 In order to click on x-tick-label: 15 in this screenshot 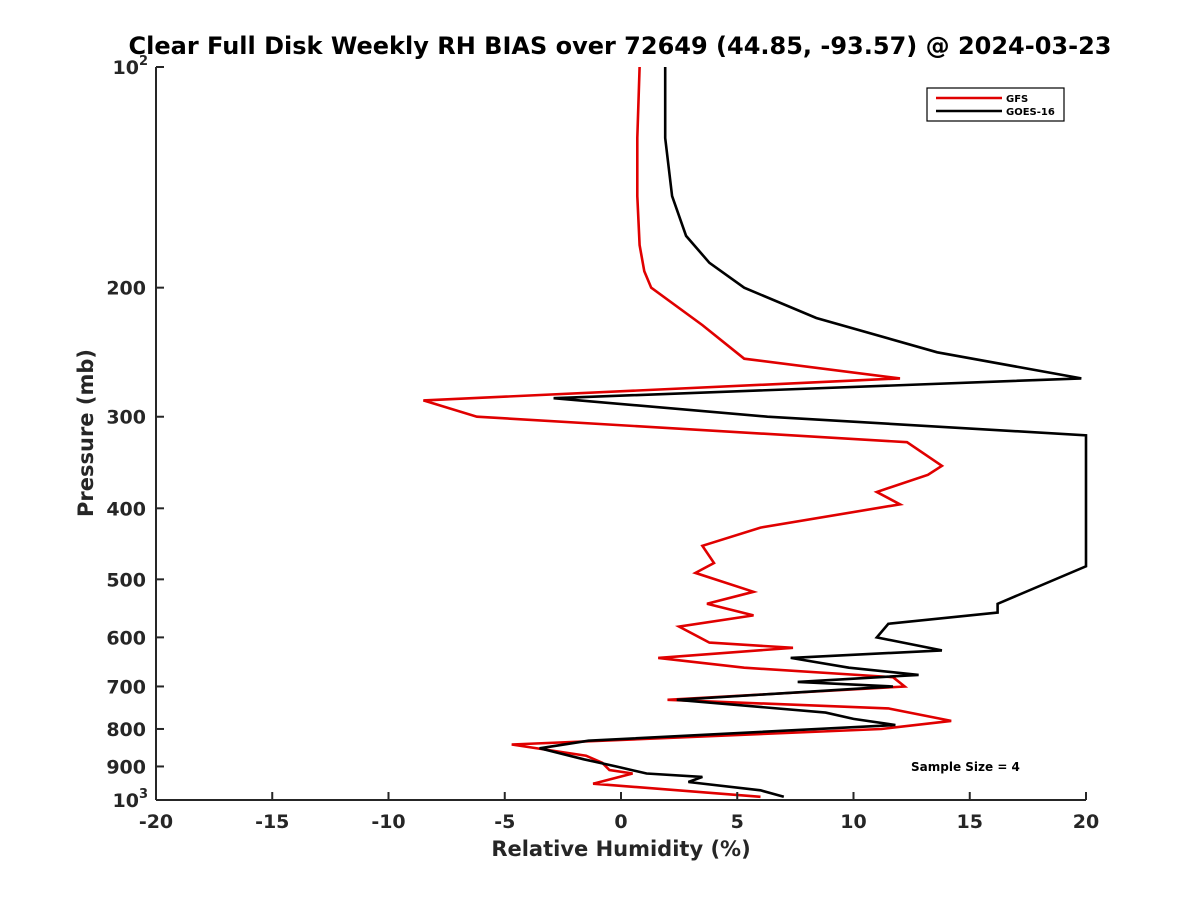, I will do `click(970, 822)`.